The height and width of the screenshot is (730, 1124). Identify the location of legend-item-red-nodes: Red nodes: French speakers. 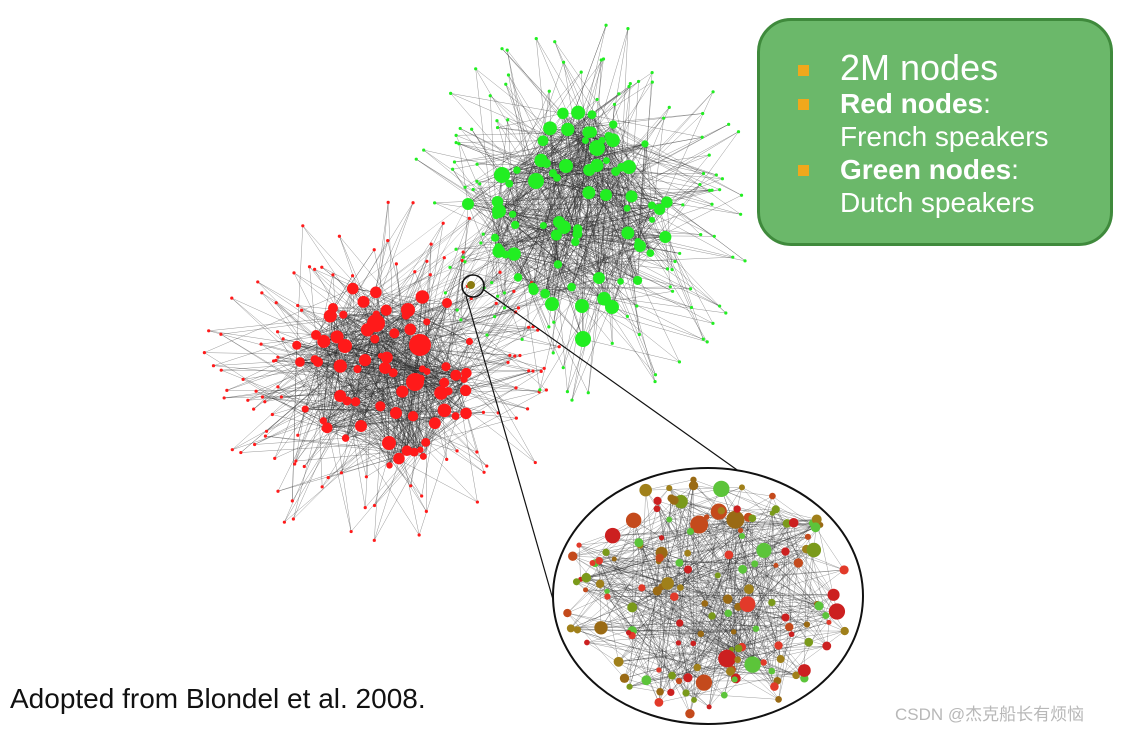
(946, 120).